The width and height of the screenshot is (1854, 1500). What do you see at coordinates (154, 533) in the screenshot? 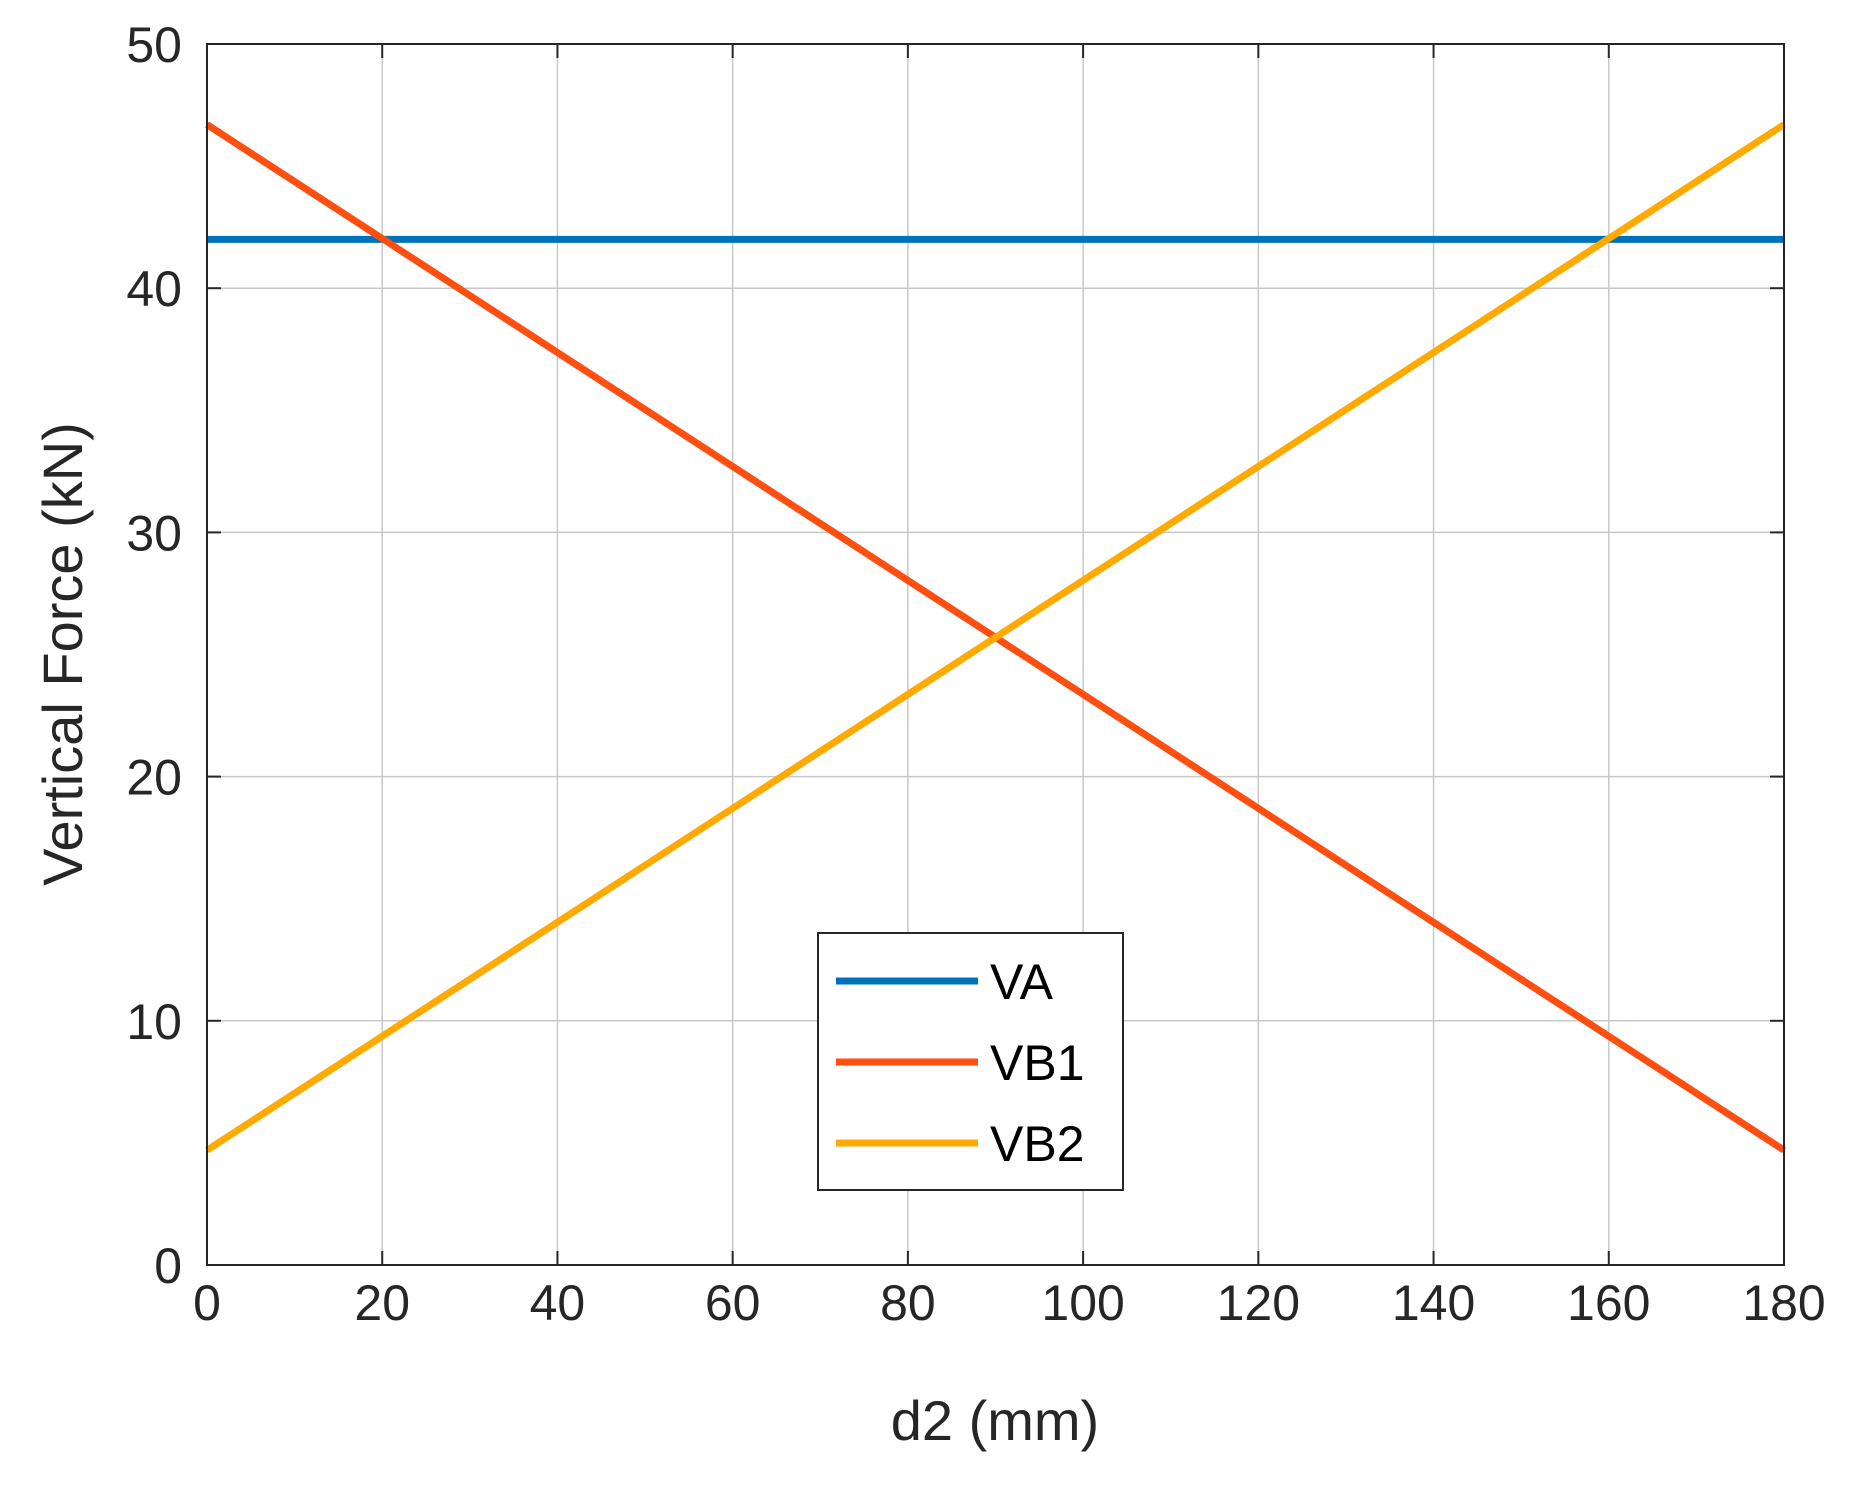
I see `y-tick-label: 30` at bounding box center [154, 533].